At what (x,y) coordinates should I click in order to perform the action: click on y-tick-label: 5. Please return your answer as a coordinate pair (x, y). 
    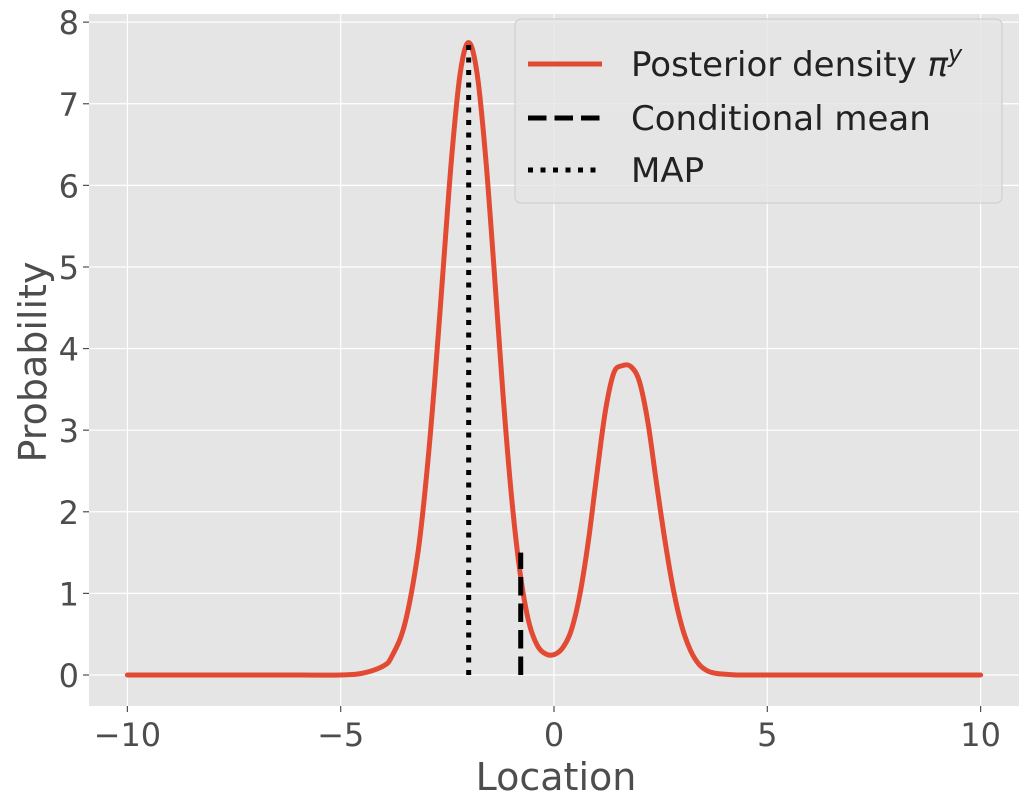
    Looking at the image, I should click on (69, 268).